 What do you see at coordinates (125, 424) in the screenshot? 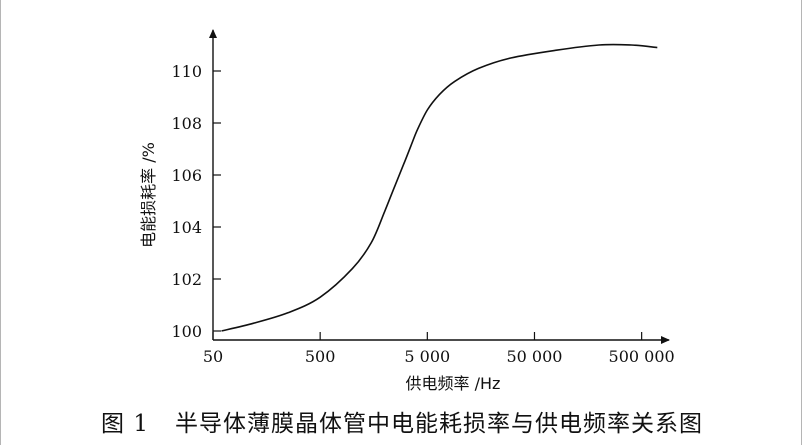
I see `figure-number: 图 1` at bounding box center [125, 424].